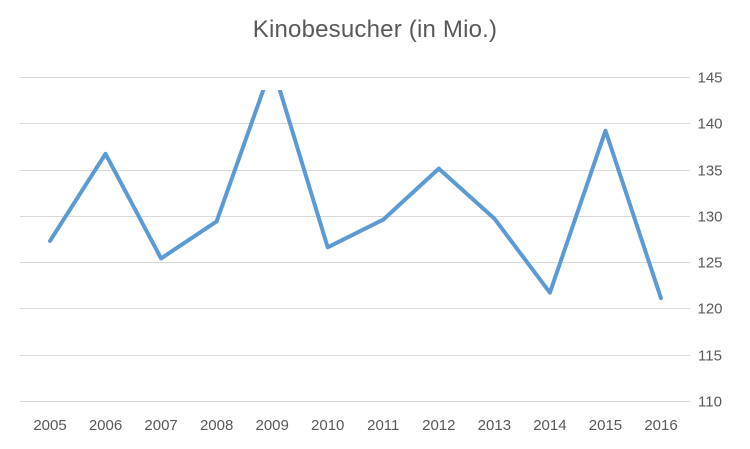 The width and height of the screenshot is (750, 449). Describe the element at coordinates (383, 425) in the screenshot. I see `x-tick-label: 2011` at that location.